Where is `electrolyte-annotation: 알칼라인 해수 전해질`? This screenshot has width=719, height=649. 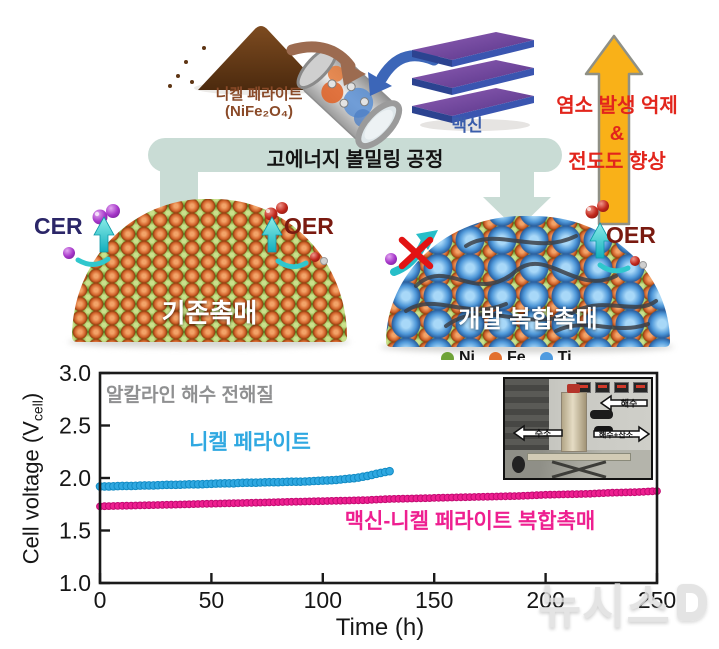 electrolyte-annotation: 알칼라인 해수 전해질 is located at coordinates (190, 395).